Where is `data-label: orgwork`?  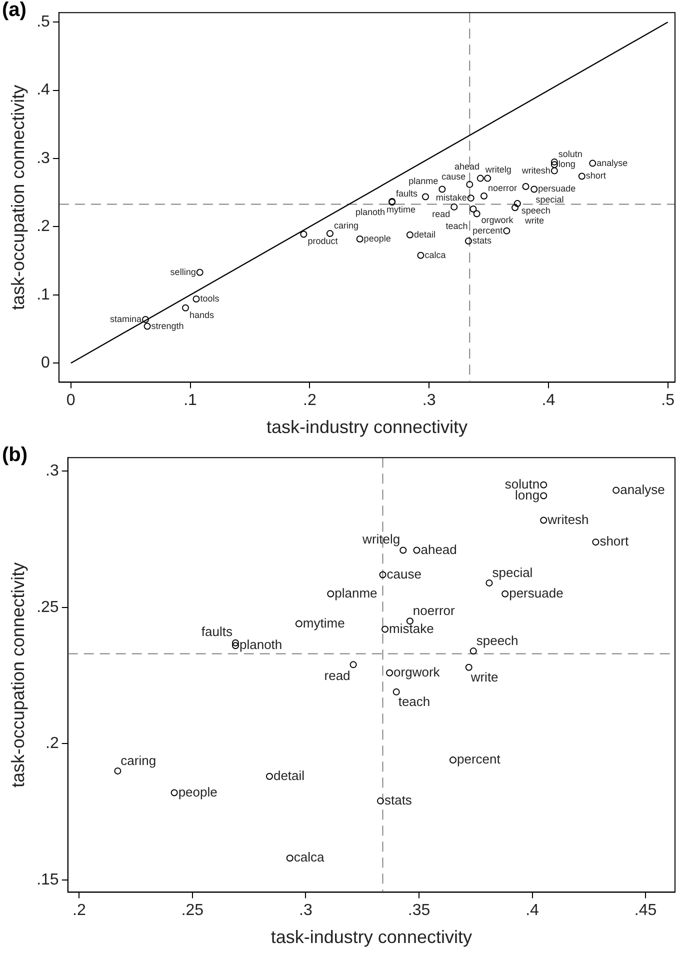
data-label: orgwork is located at coordinates (497, 219).